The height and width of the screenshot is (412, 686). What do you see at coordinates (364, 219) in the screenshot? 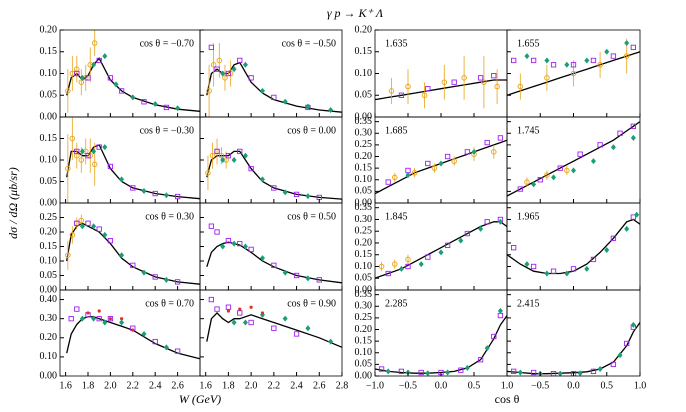
I see `y-tick-label: 0.30` at bounding box center [364, 219].